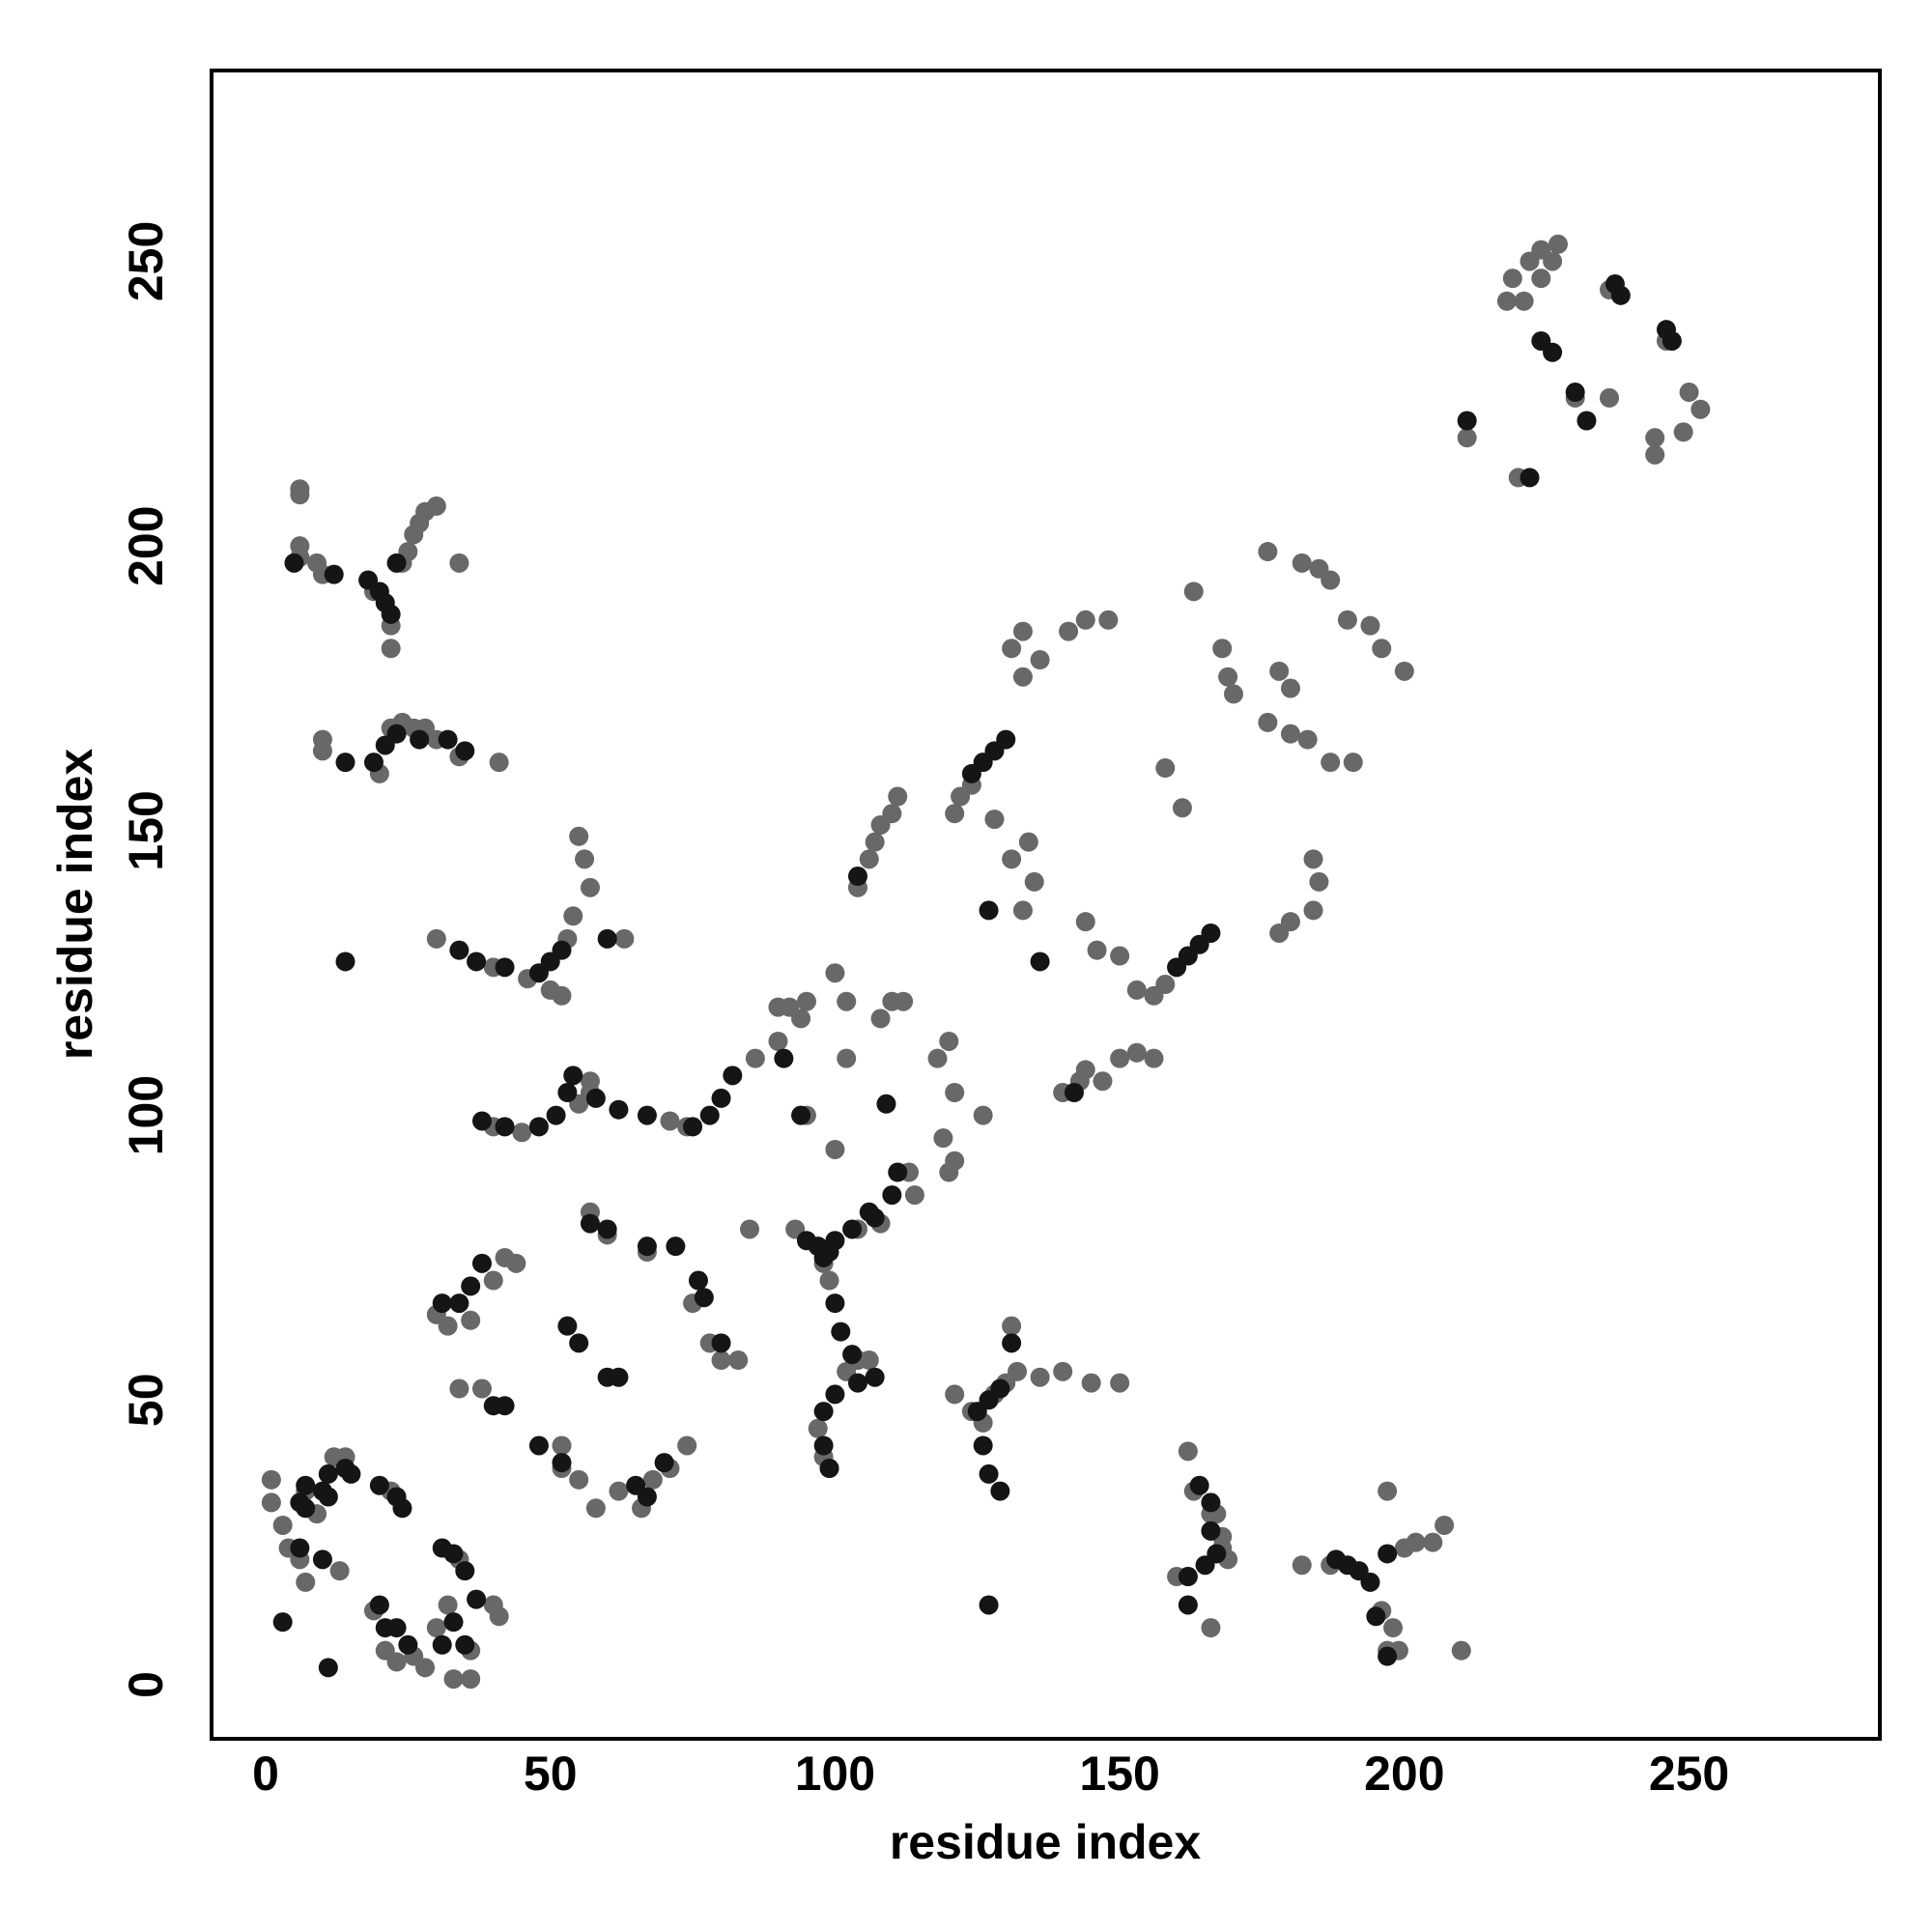 The image size is (1932, 1932). What do you see at coordinates (146, 261) in the screenshot?
I see `y-tick-label: 250` at bounding box center [146, 261].